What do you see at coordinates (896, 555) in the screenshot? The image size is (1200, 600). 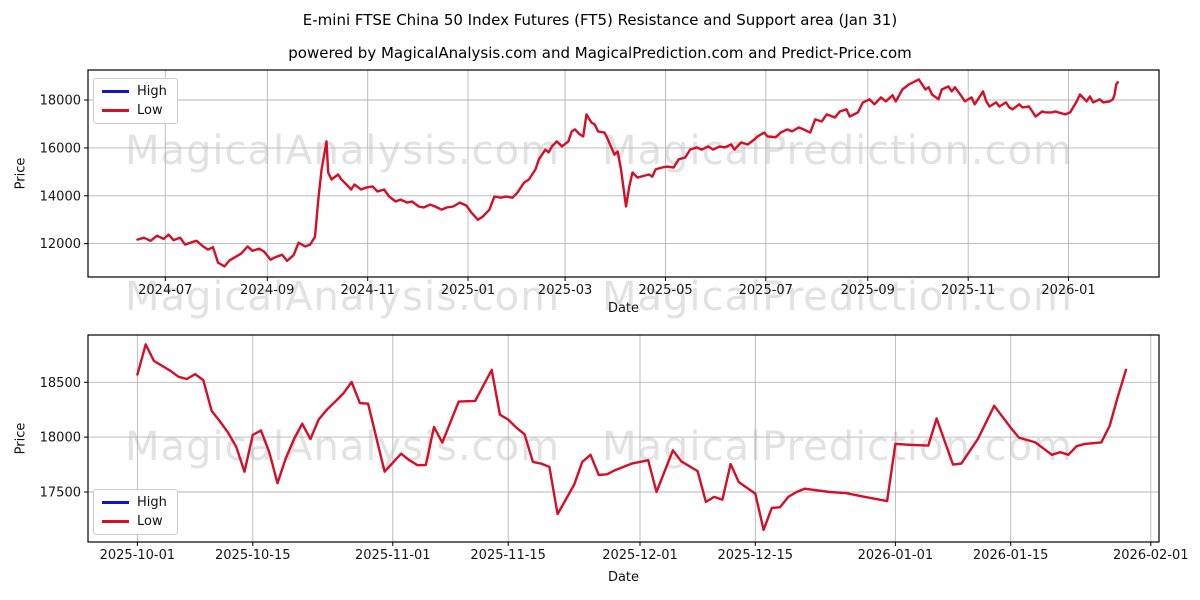 I see `x-tick-label: 2026-01-01` at bounding box center [896, 555].